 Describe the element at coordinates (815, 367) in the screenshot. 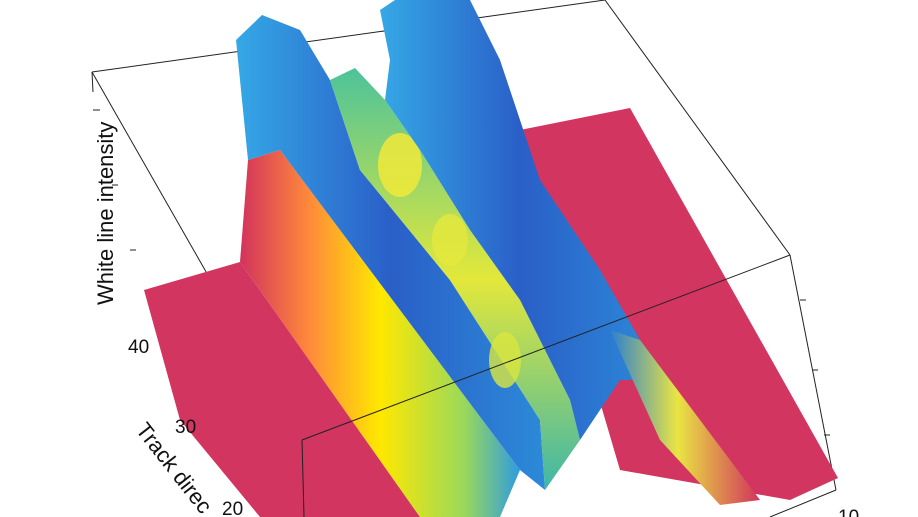

I see `x-axis-ticks` at that location.